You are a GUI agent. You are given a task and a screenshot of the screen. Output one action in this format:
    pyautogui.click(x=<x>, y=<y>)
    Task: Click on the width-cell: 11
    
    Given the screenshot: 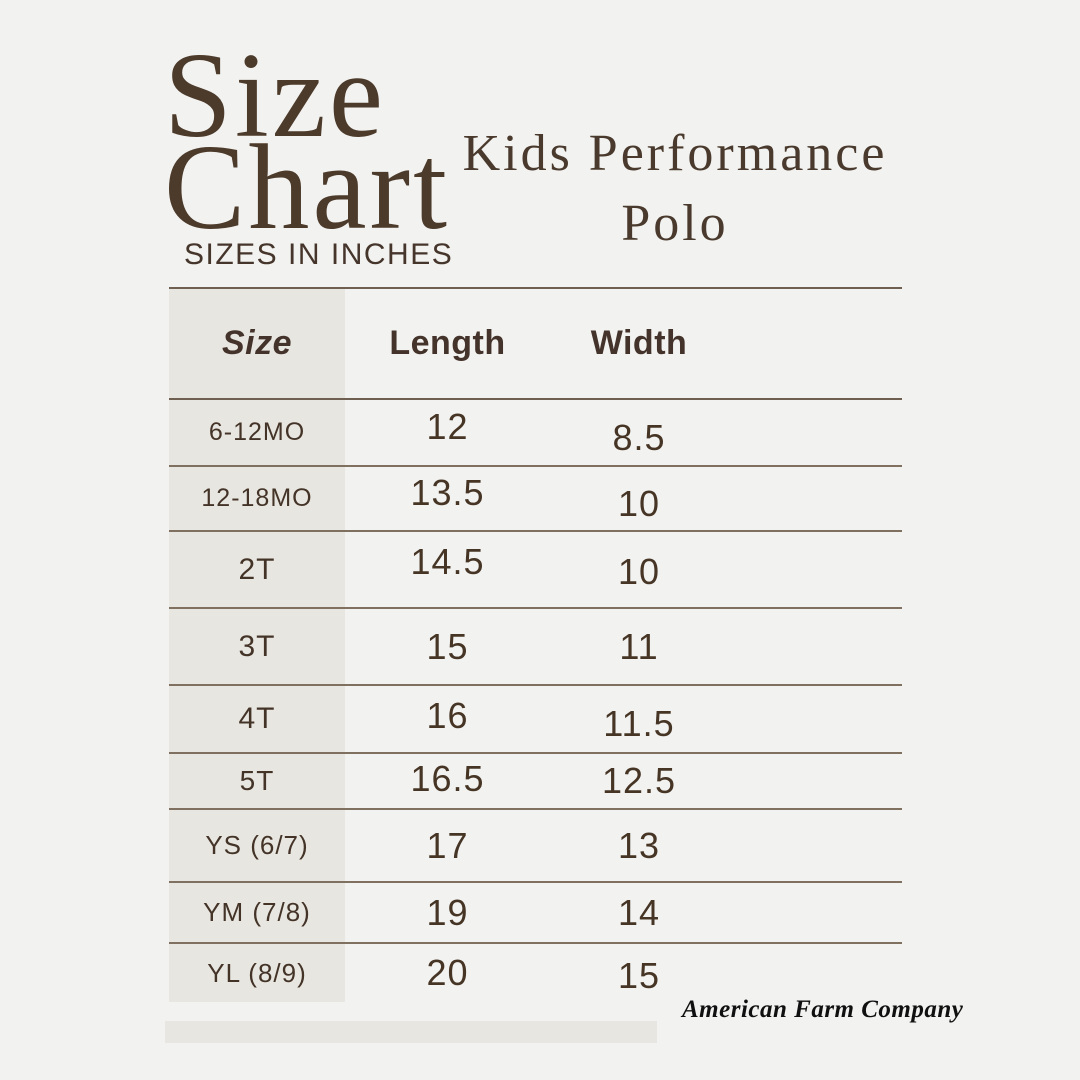 What is the action you would take?
    pyautogui.click(x=639, y=646)
    